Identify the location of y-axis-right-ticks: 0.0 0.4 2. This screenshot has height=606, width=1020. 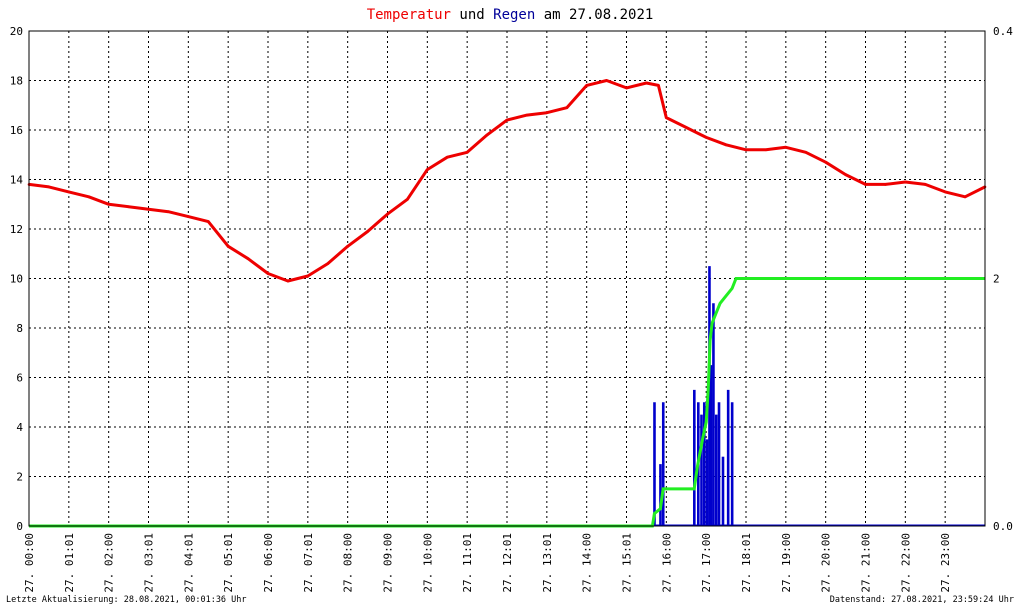
(1003, 279).